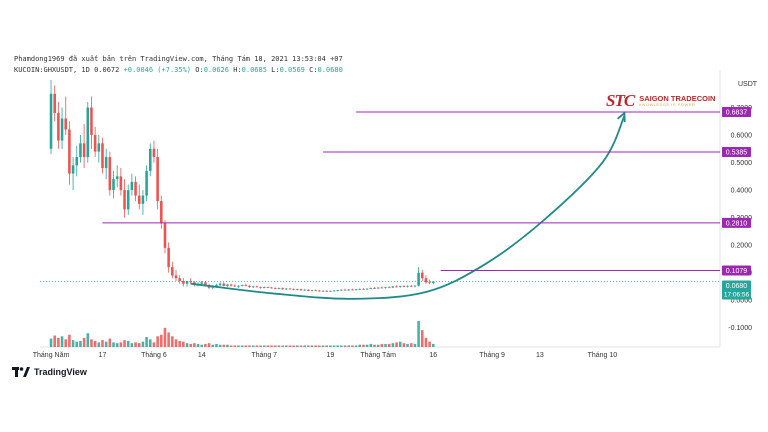 The image size is (768, 432). Describe the element at coordinates (157, 70) in the screenshot. I see `change-text: +0.0046 (+7.35%)` at that location.